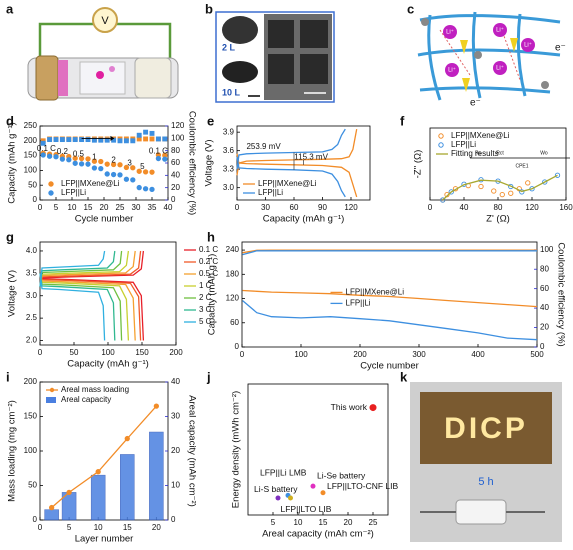 Image resolution: width=573 pixels, height=550 pixels. I want to click on scale-label: 2 L, so click(229, 47).